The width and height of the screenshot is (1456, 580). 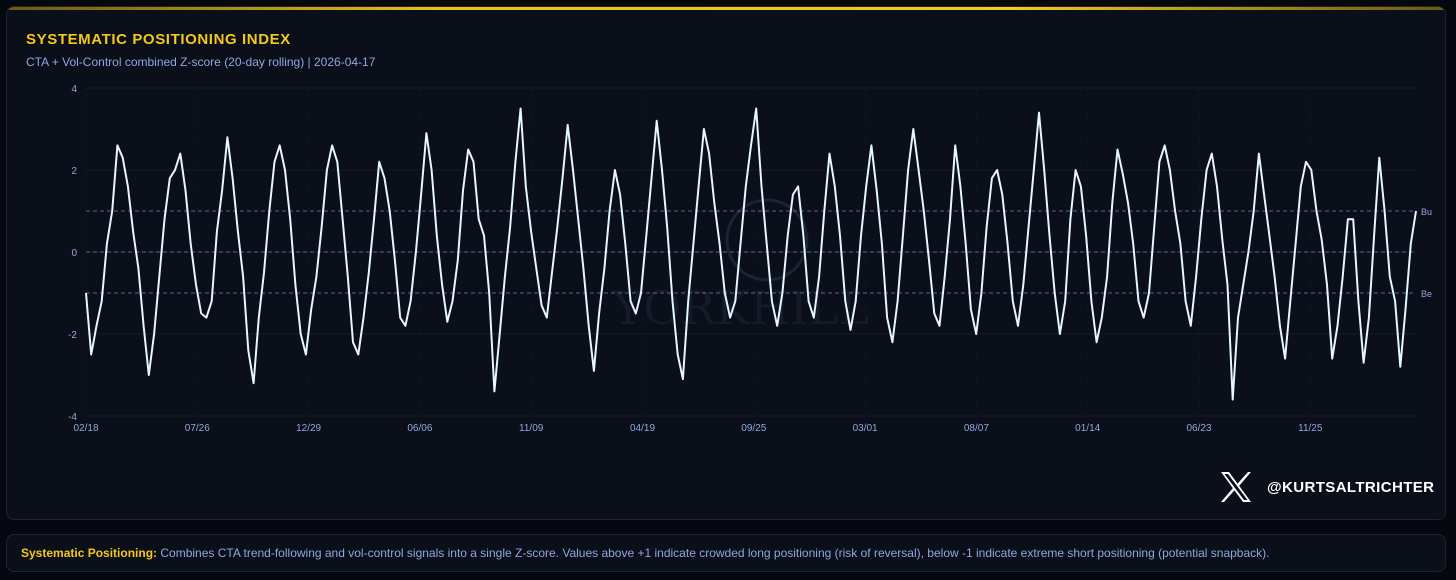 I want to click on x-tick-label: 02/18, so click(x=85, y=428).